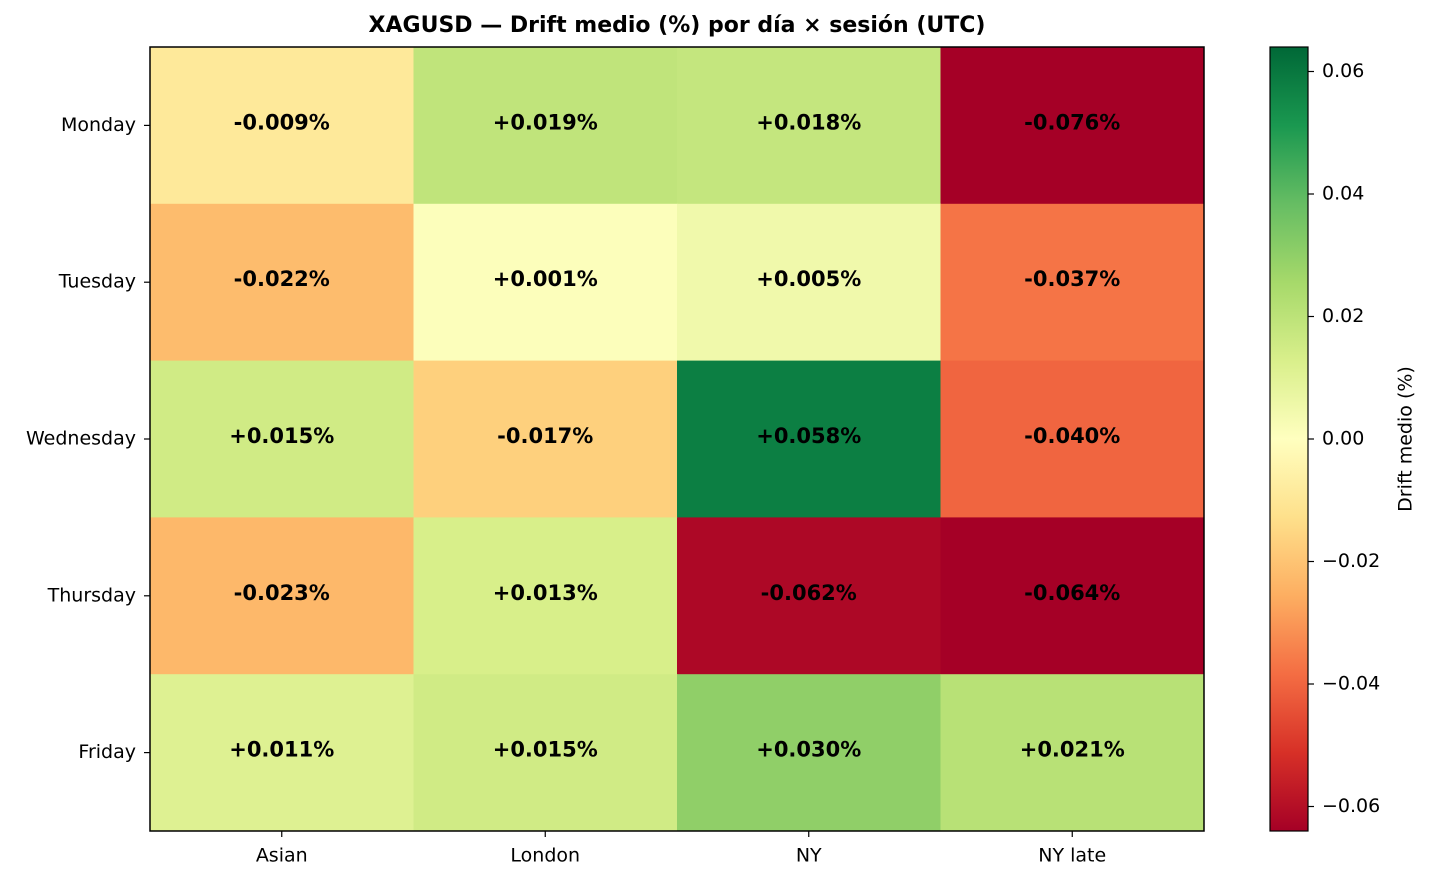  What do you see at coordinates (1072, 122) in the screenshot?
I see `cell-label: -0.076%` at bounding box center [1072, 122].